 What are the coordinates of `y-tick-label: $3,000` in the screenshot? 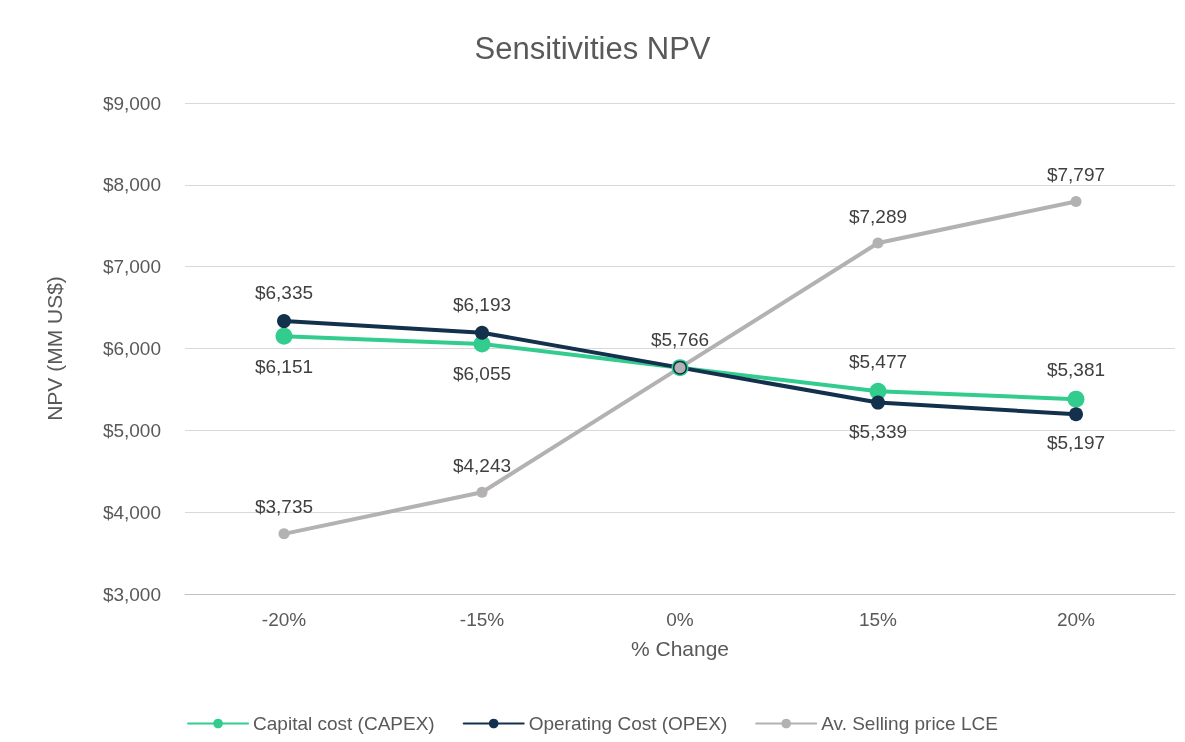 It's located at (131, 594).